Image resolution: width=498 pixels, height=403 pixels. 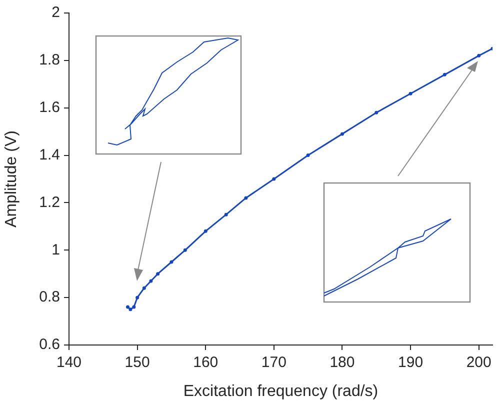 I want to click on x-tick-label: 140, so click(x=69, y=363).